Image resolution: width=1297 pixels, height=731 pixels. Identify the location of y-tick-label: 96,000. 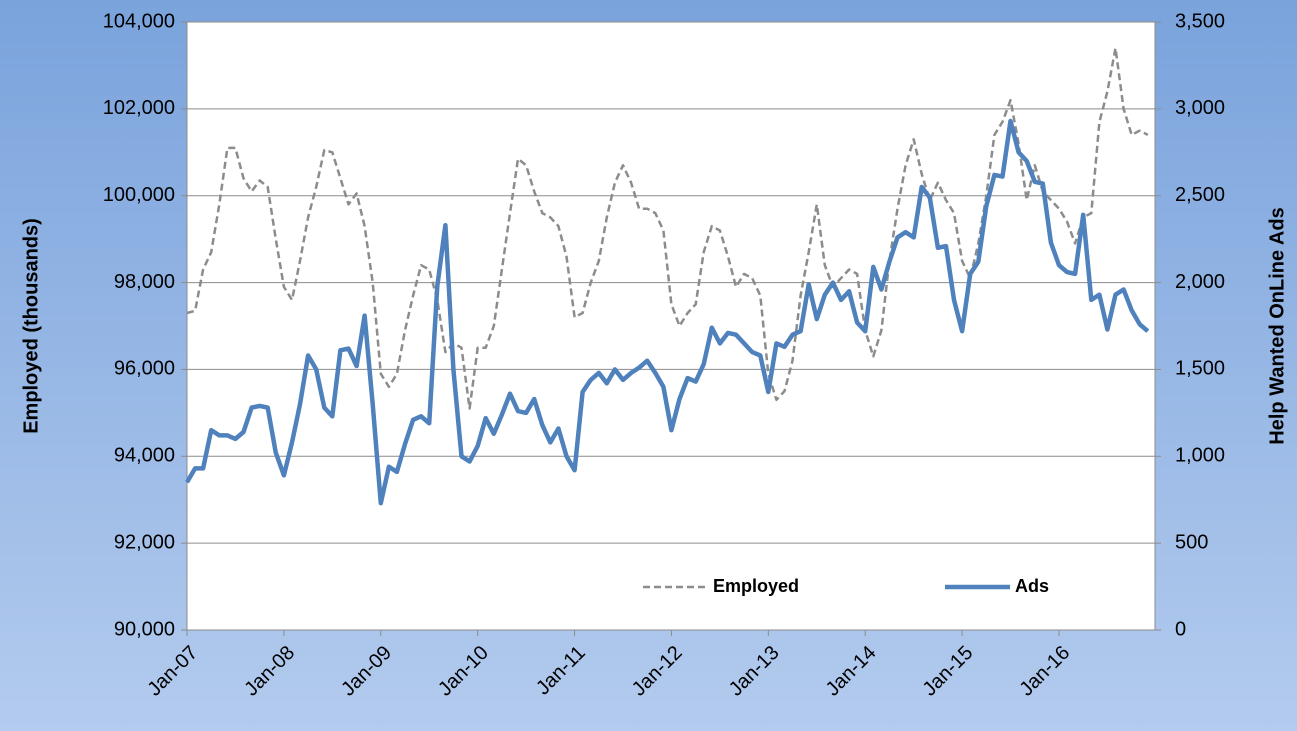
(144, 369).